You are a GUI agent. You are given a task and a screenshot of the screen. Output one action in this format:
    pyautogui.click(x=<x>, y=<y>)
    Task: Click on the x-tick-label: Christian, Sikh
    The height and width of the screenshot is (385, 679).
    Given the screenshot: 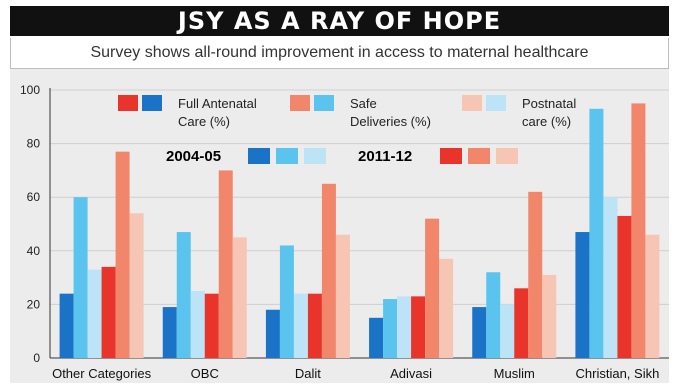 What is the action you would take?
    pyautogui.click(x=618, y=373)
    